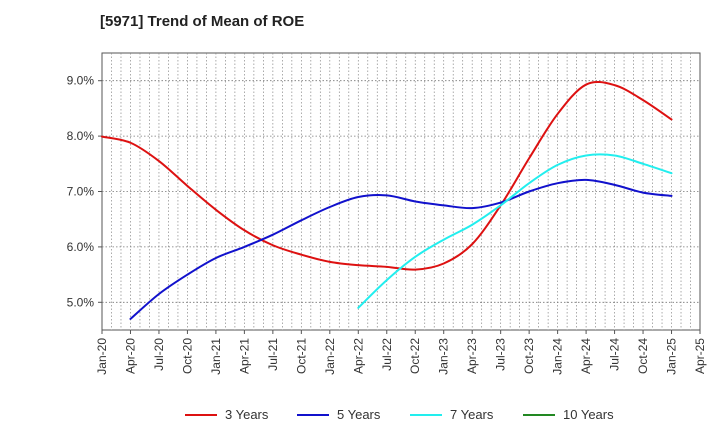 This screenshot has height=445, width=720. What do you see at coordinates (187, 356) in the screenshot?
I see `x-tick-label: Oct-20` at bounding box center [187, 356].